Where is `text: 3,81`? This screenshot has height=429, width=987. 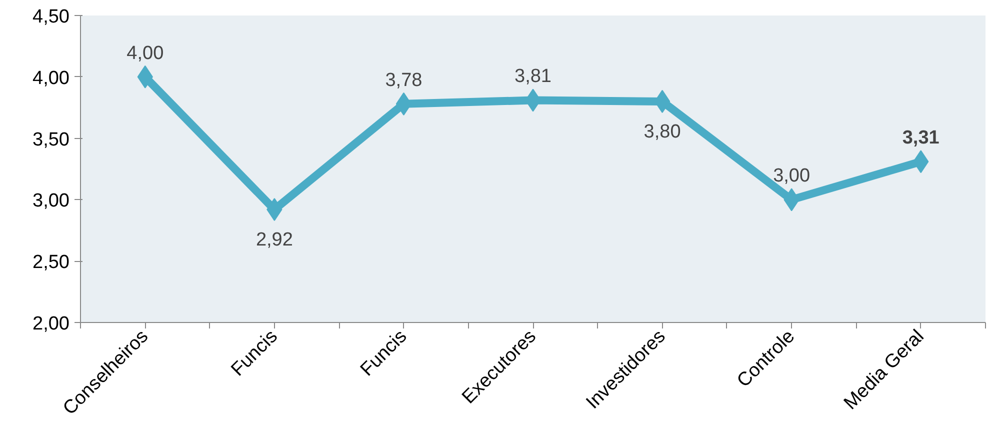
text: 3,81 is located at coordinates (533, 77).